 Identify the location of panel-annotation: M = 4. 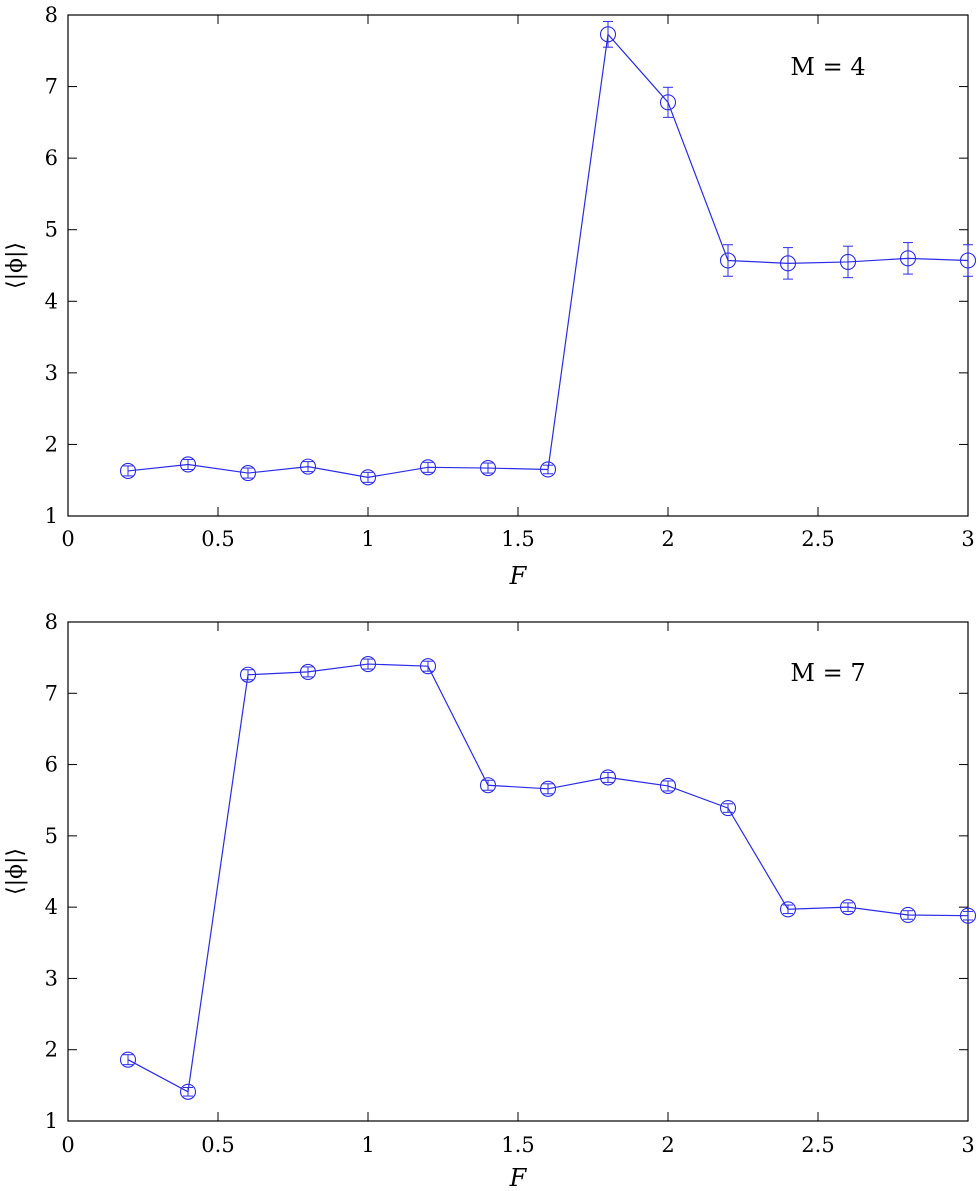
(827, 67).